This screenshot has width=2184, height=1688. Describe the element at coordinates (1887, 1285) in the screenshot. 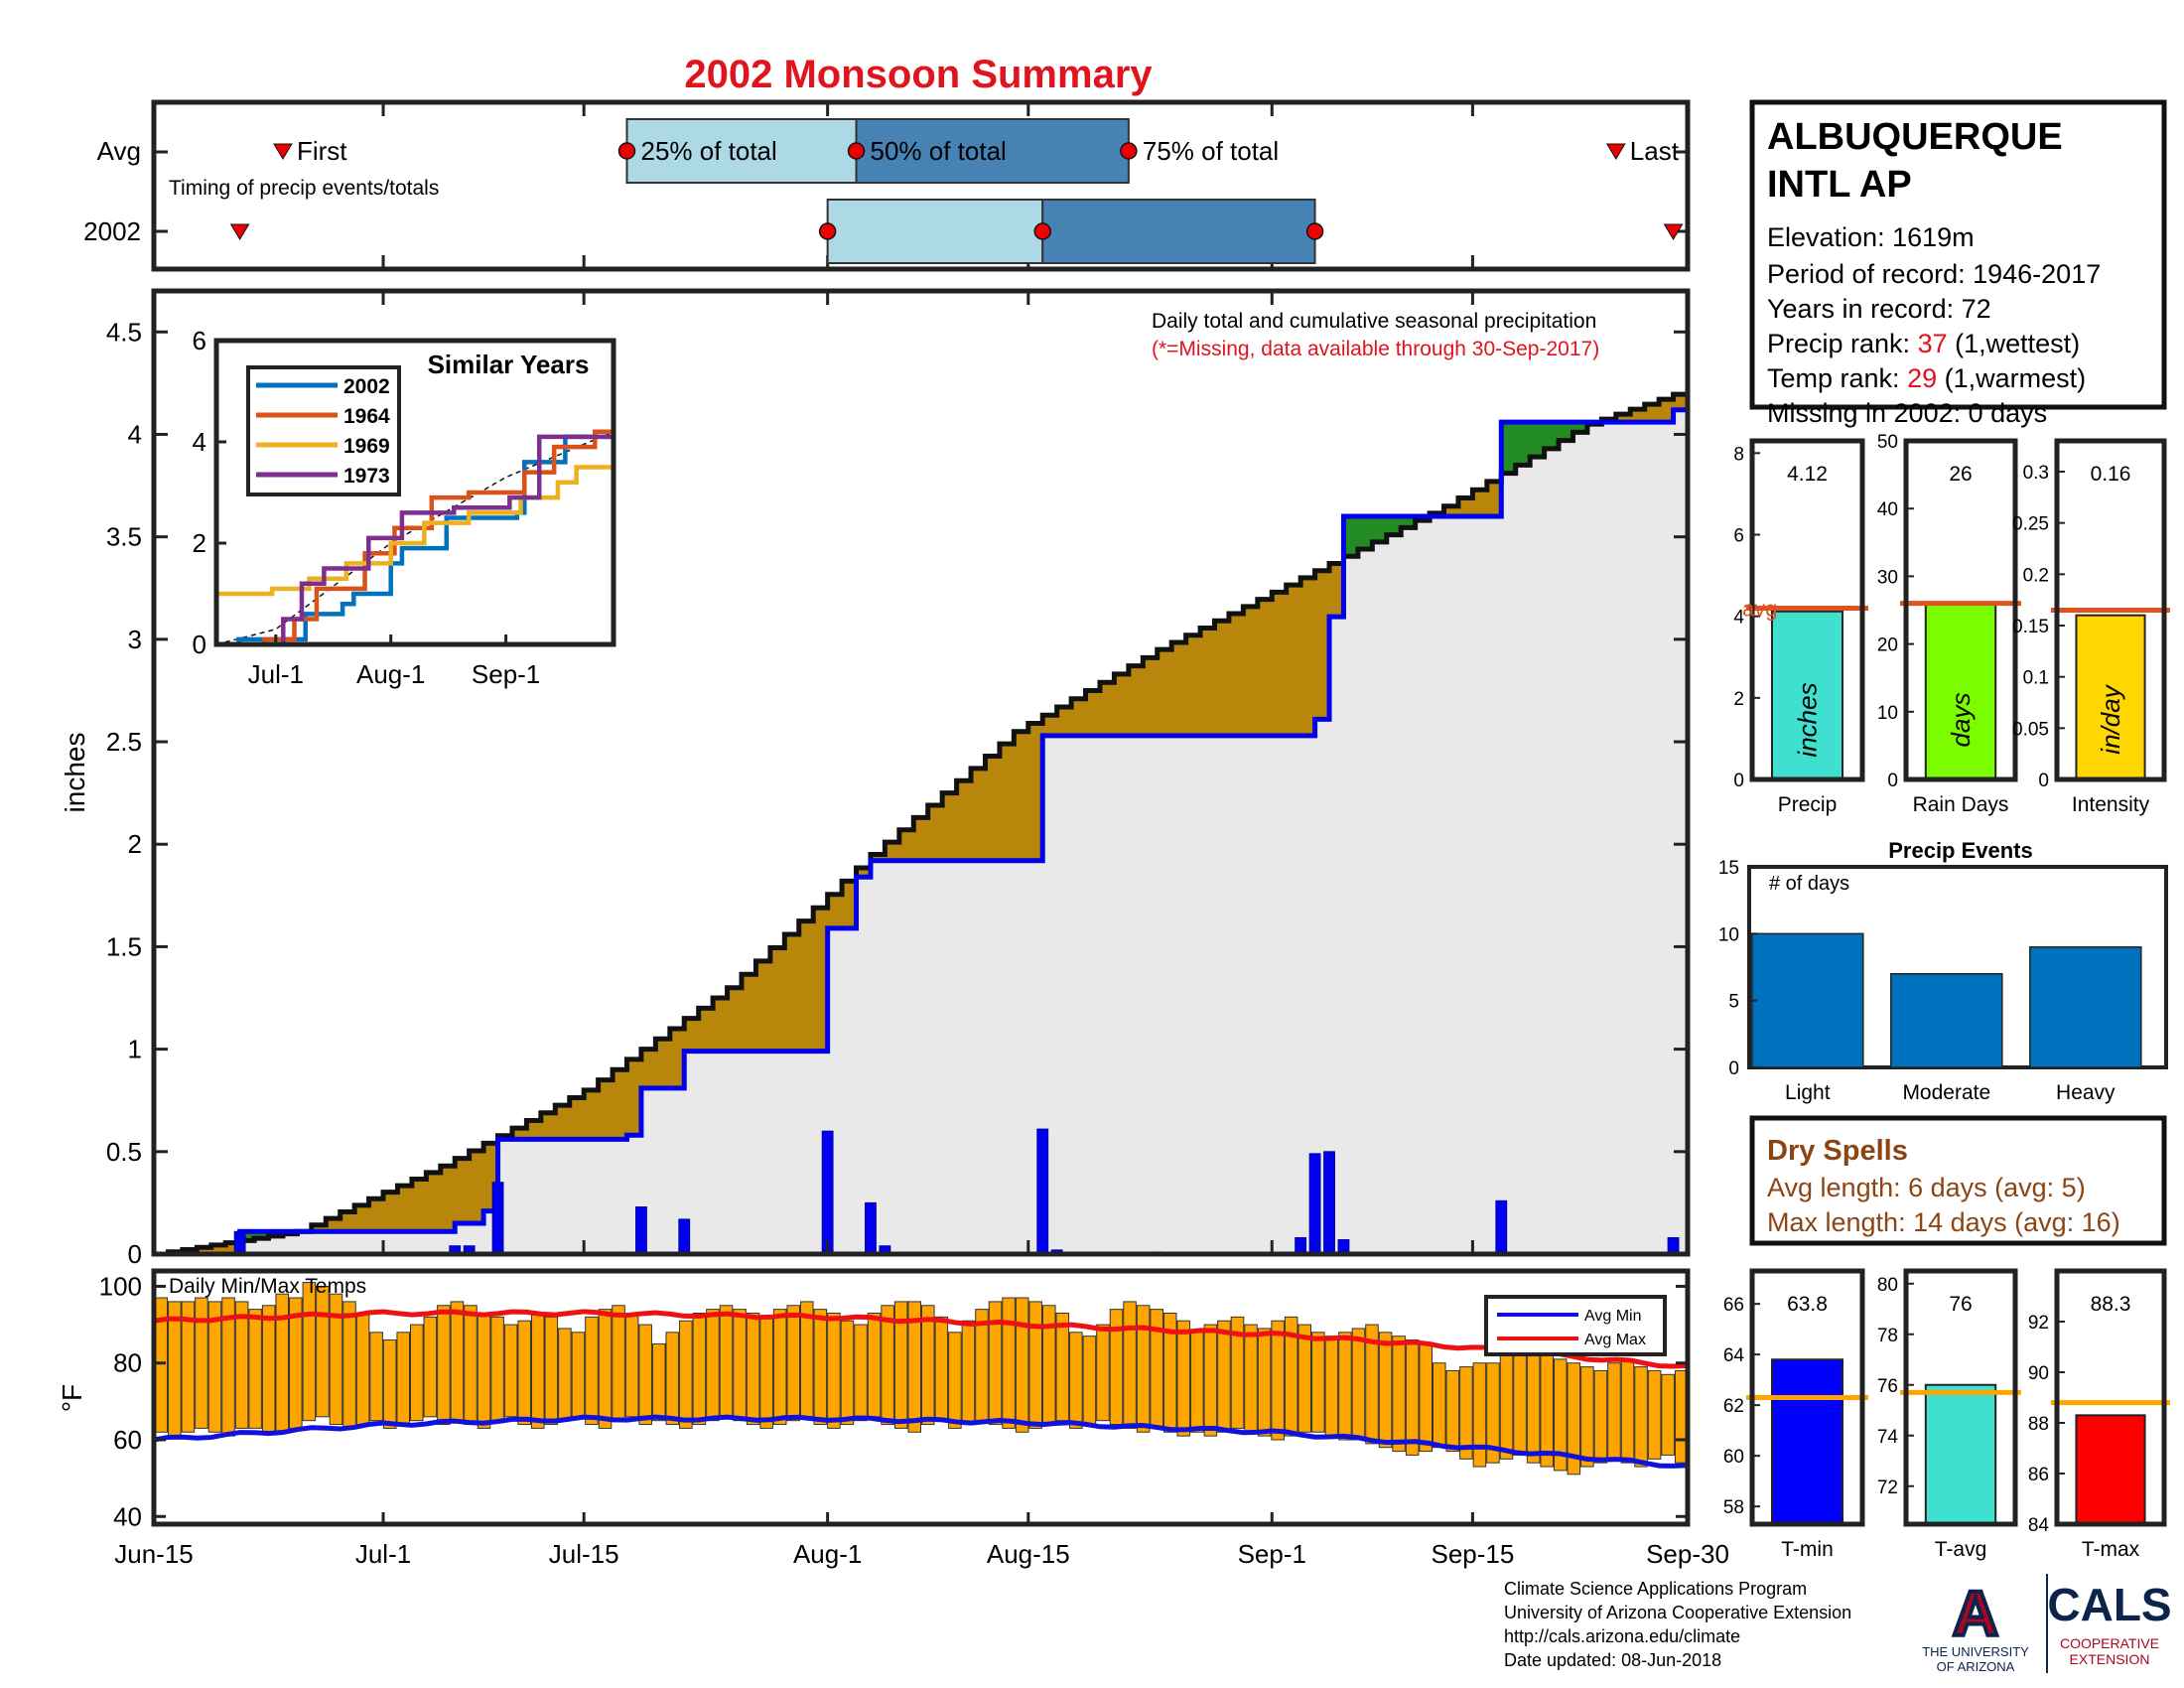

I see `summary-y-tick-label: 80` at that location.